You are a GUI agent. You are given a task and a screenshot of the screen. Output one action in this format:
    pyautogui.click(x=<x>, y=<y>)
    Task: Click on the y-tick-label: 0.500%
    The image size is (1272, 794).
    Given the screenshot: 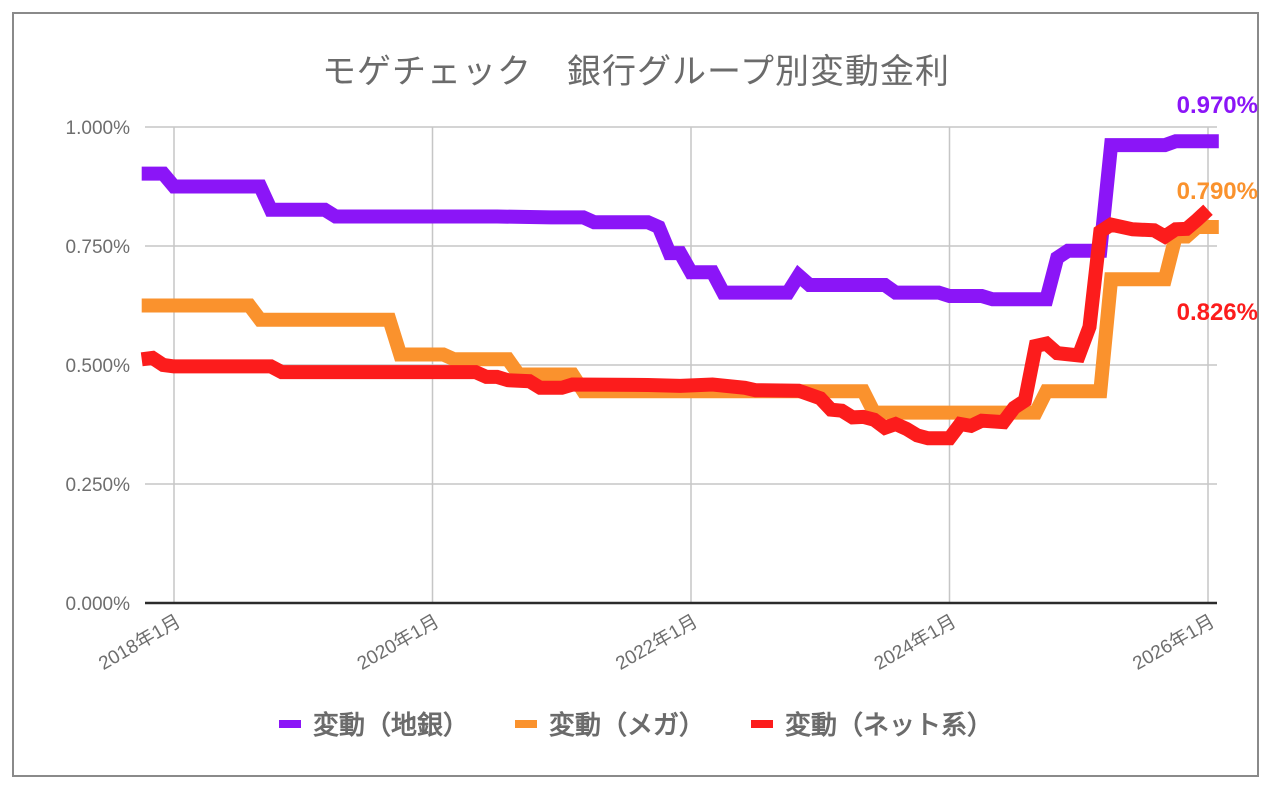 What is the action you would take?
    pyautogui.click(x=98, y=366)
    